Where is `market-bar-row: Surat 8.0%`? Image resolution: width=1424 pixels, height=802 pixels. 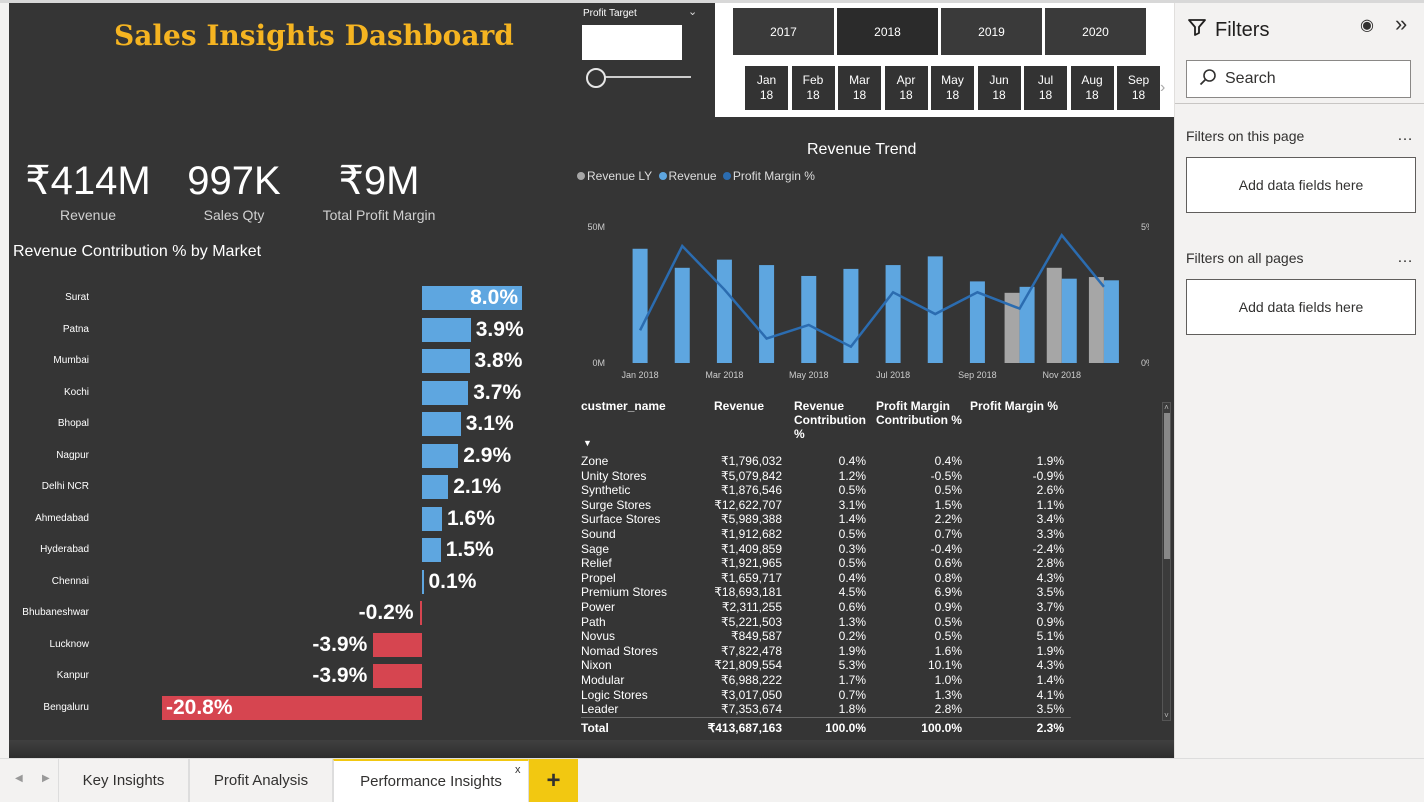 market-bar-row: Surat 8.0% is located at coordinates (279, 298).